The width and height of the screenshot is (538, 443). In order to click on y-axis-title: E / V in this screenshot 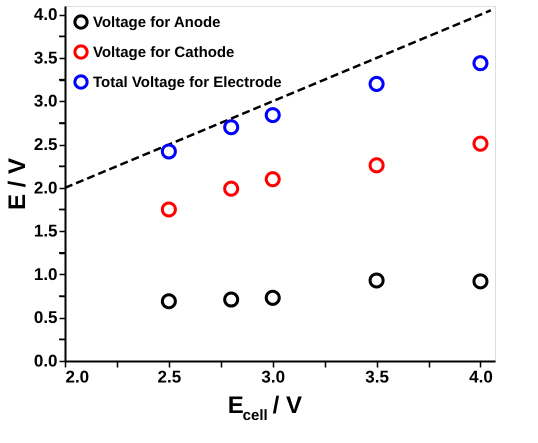, I will do `click(17, 184)`.